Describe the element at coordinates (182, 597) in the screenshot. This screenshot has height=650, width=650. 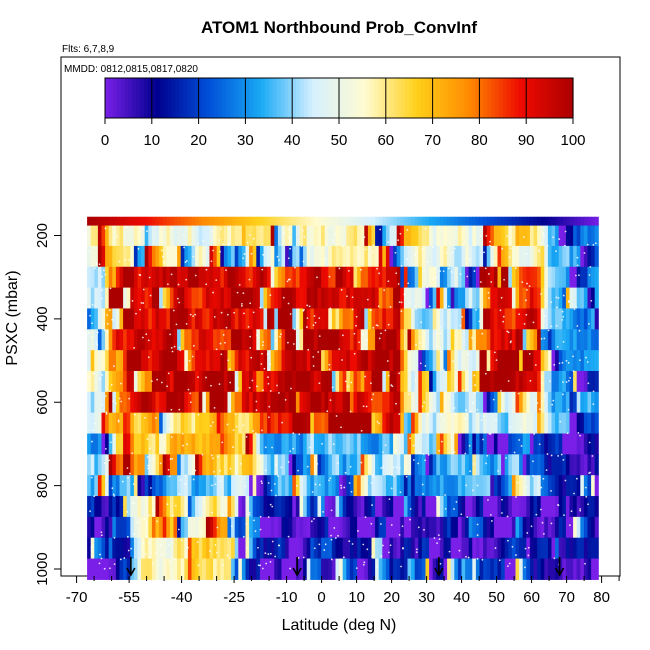
I see `x-tick-label: -40` at that location.